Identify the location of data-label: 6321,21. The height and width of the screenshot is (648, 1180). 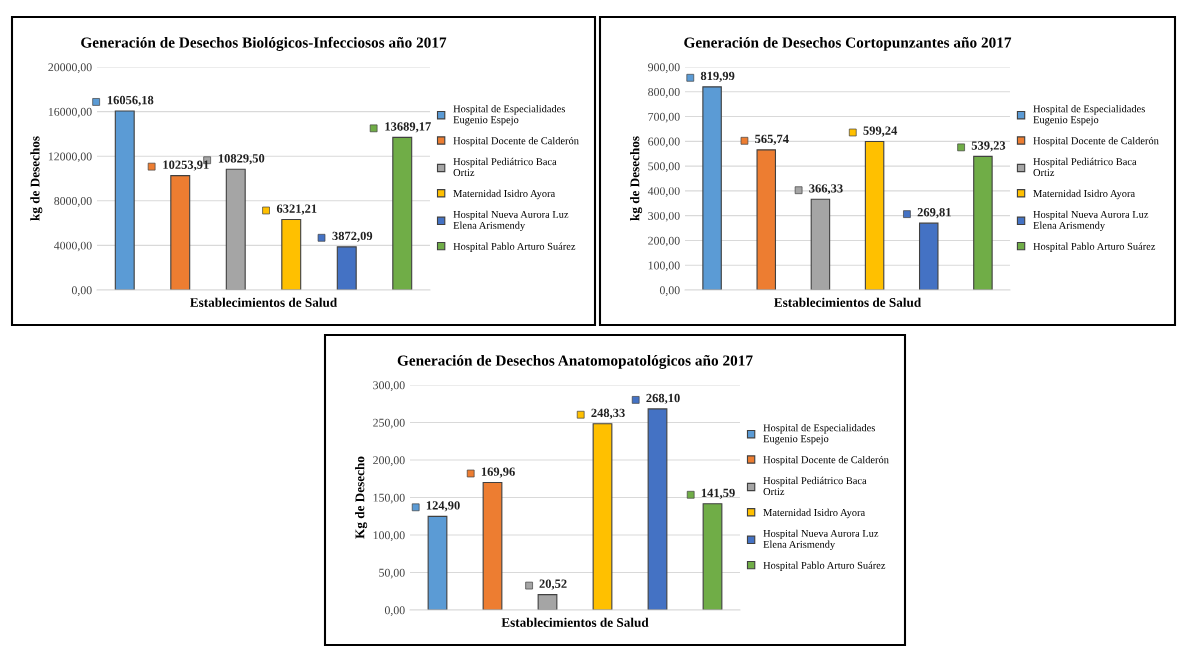
(296, 209).